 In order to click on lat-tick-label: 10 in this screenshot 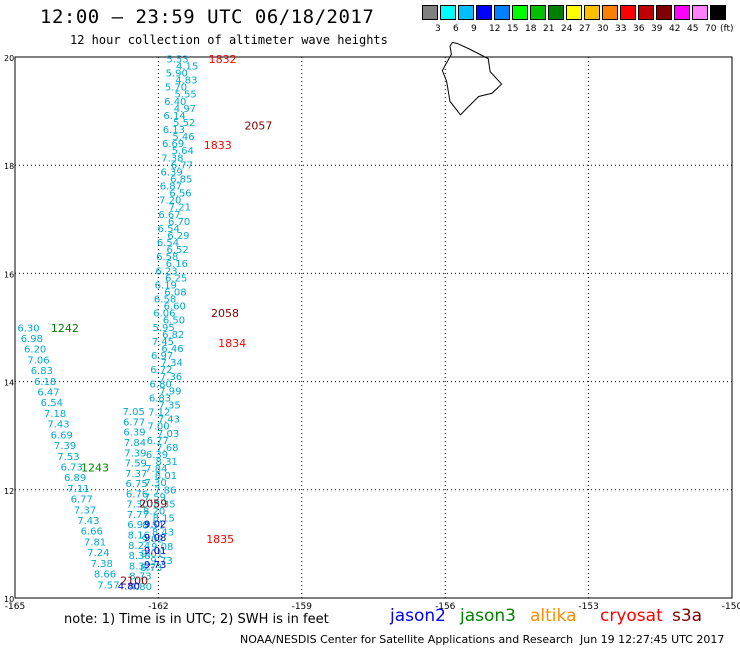, I will do `click(9, 599)`.